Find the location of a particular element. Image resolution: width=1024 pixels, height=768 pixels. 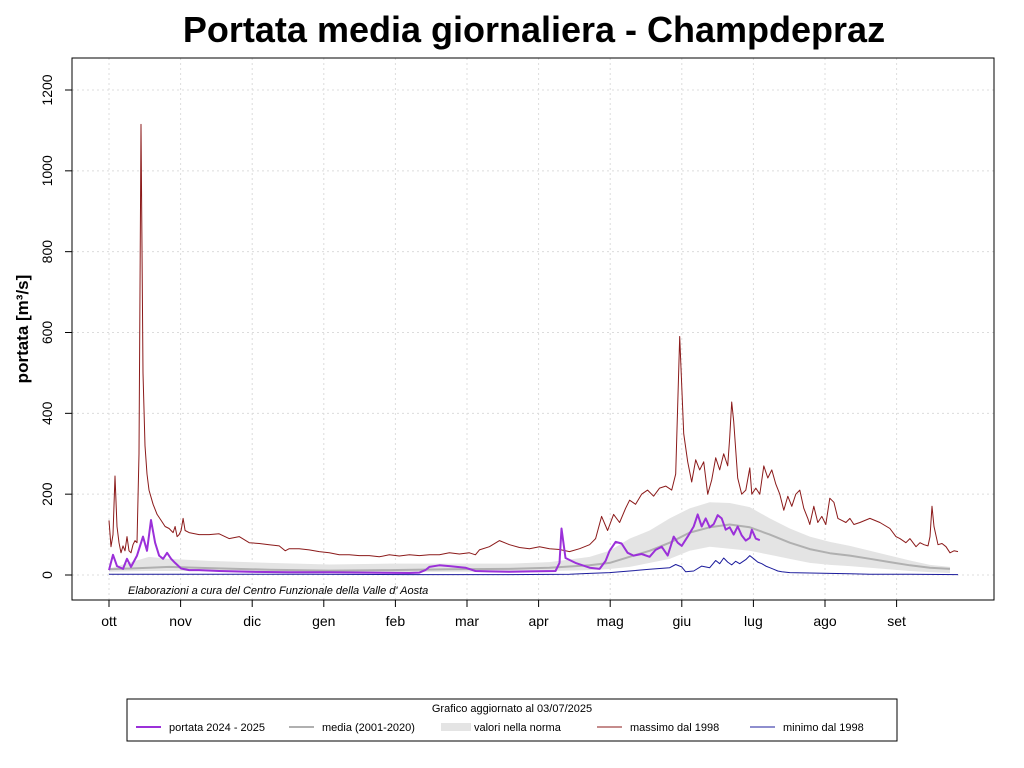

x-tick-label: ago is located at coordinates (825, 621).